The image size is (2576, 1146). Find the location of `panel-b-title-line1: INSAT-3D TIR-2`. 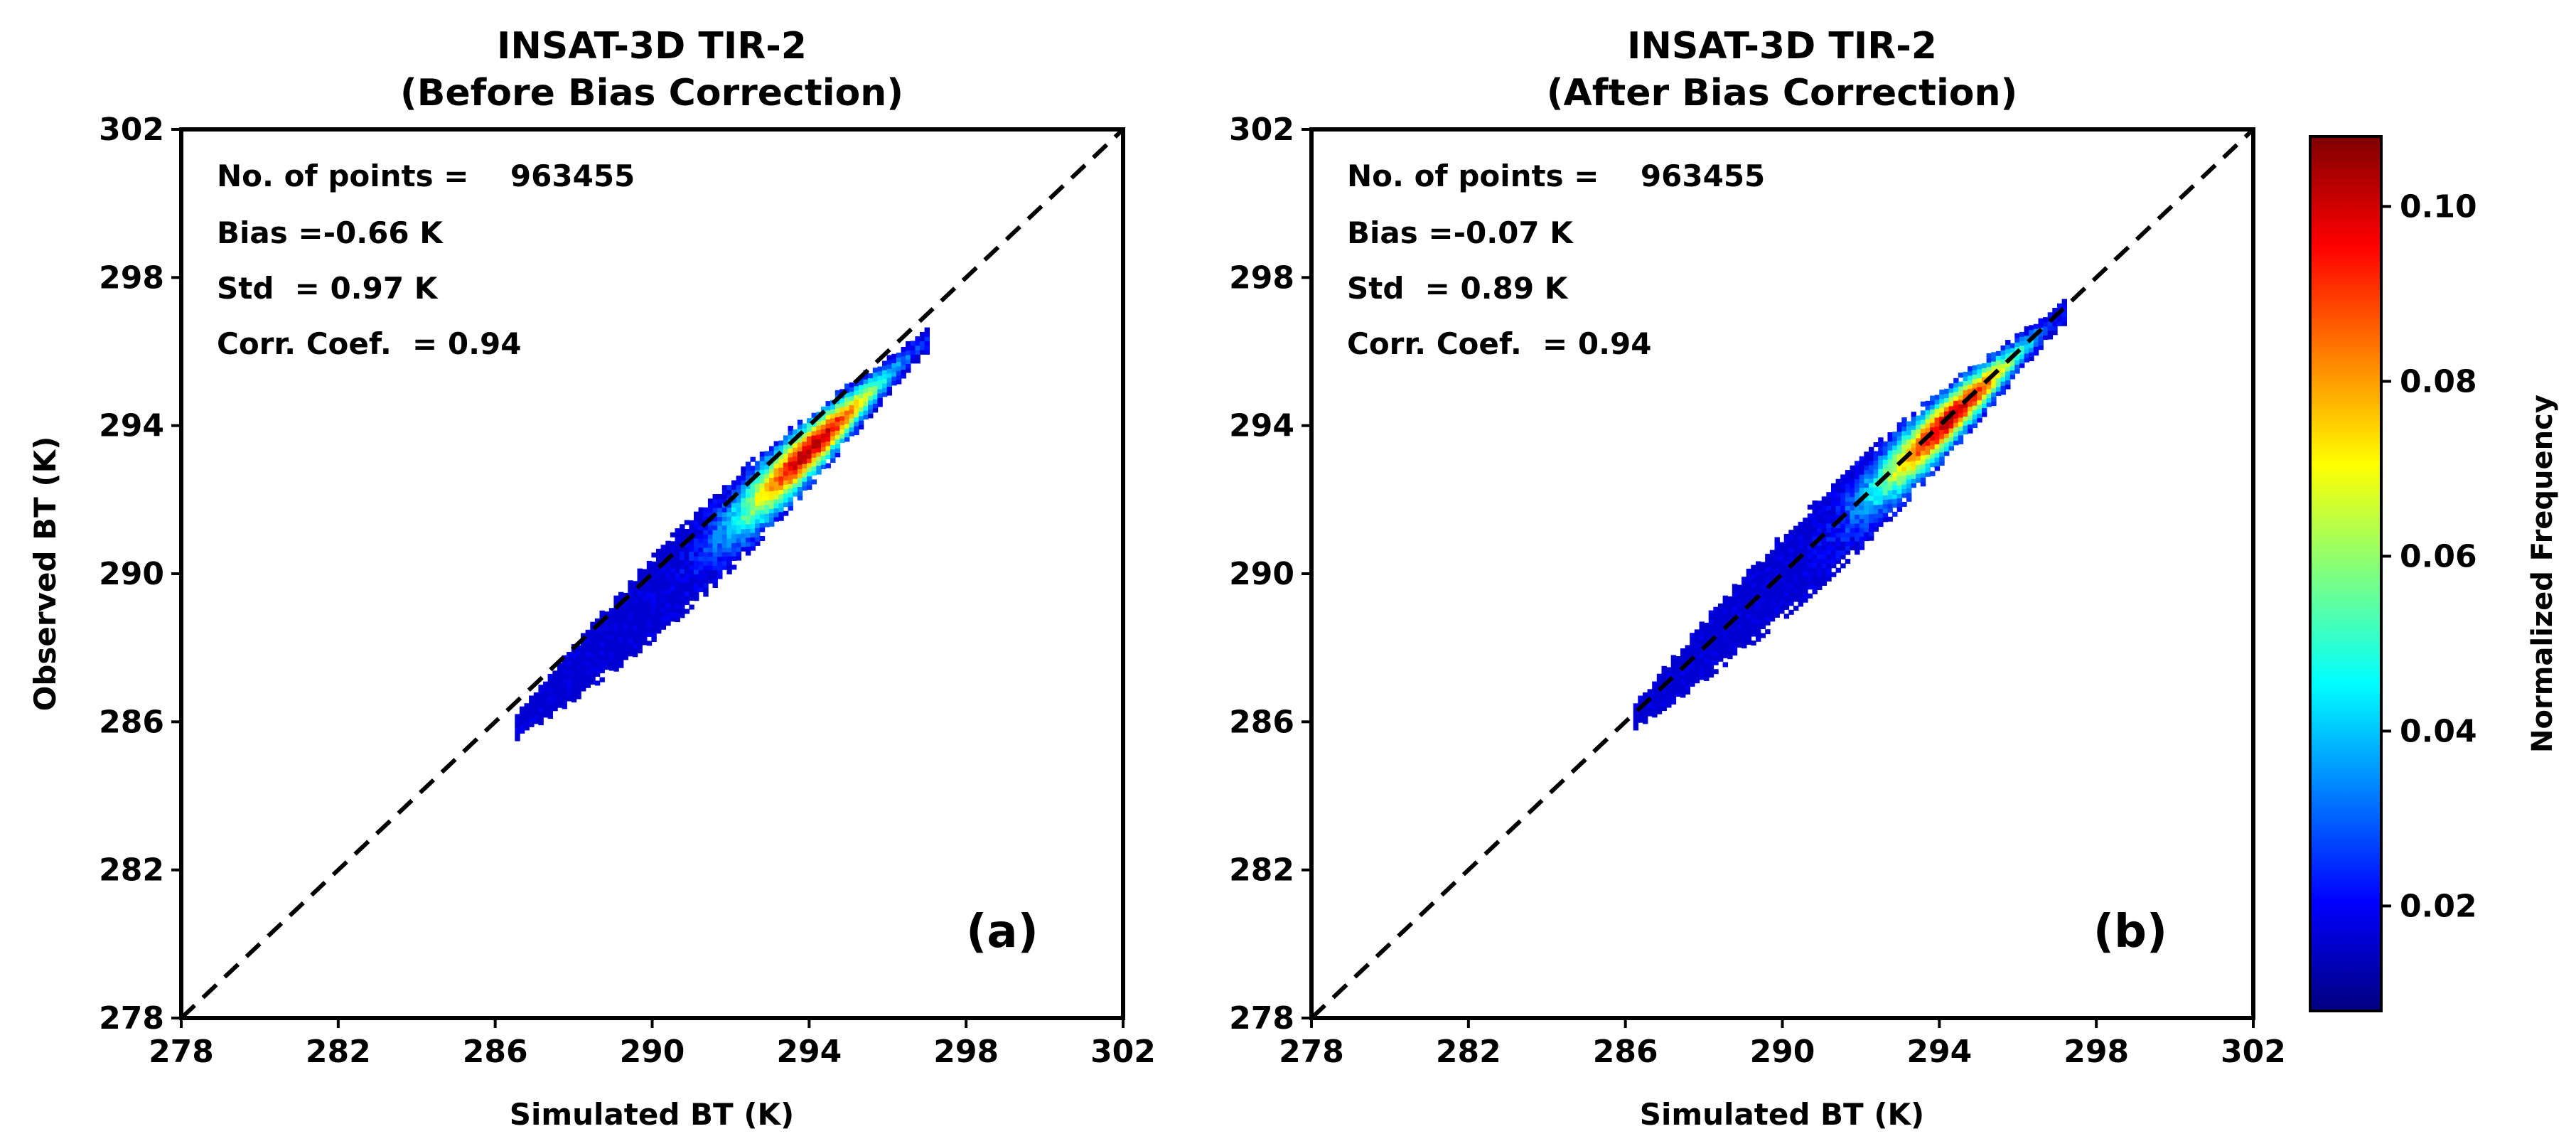

panel-b-title-line1: INSAT-3D TIR-2 is located at coordinates (1782, 46).